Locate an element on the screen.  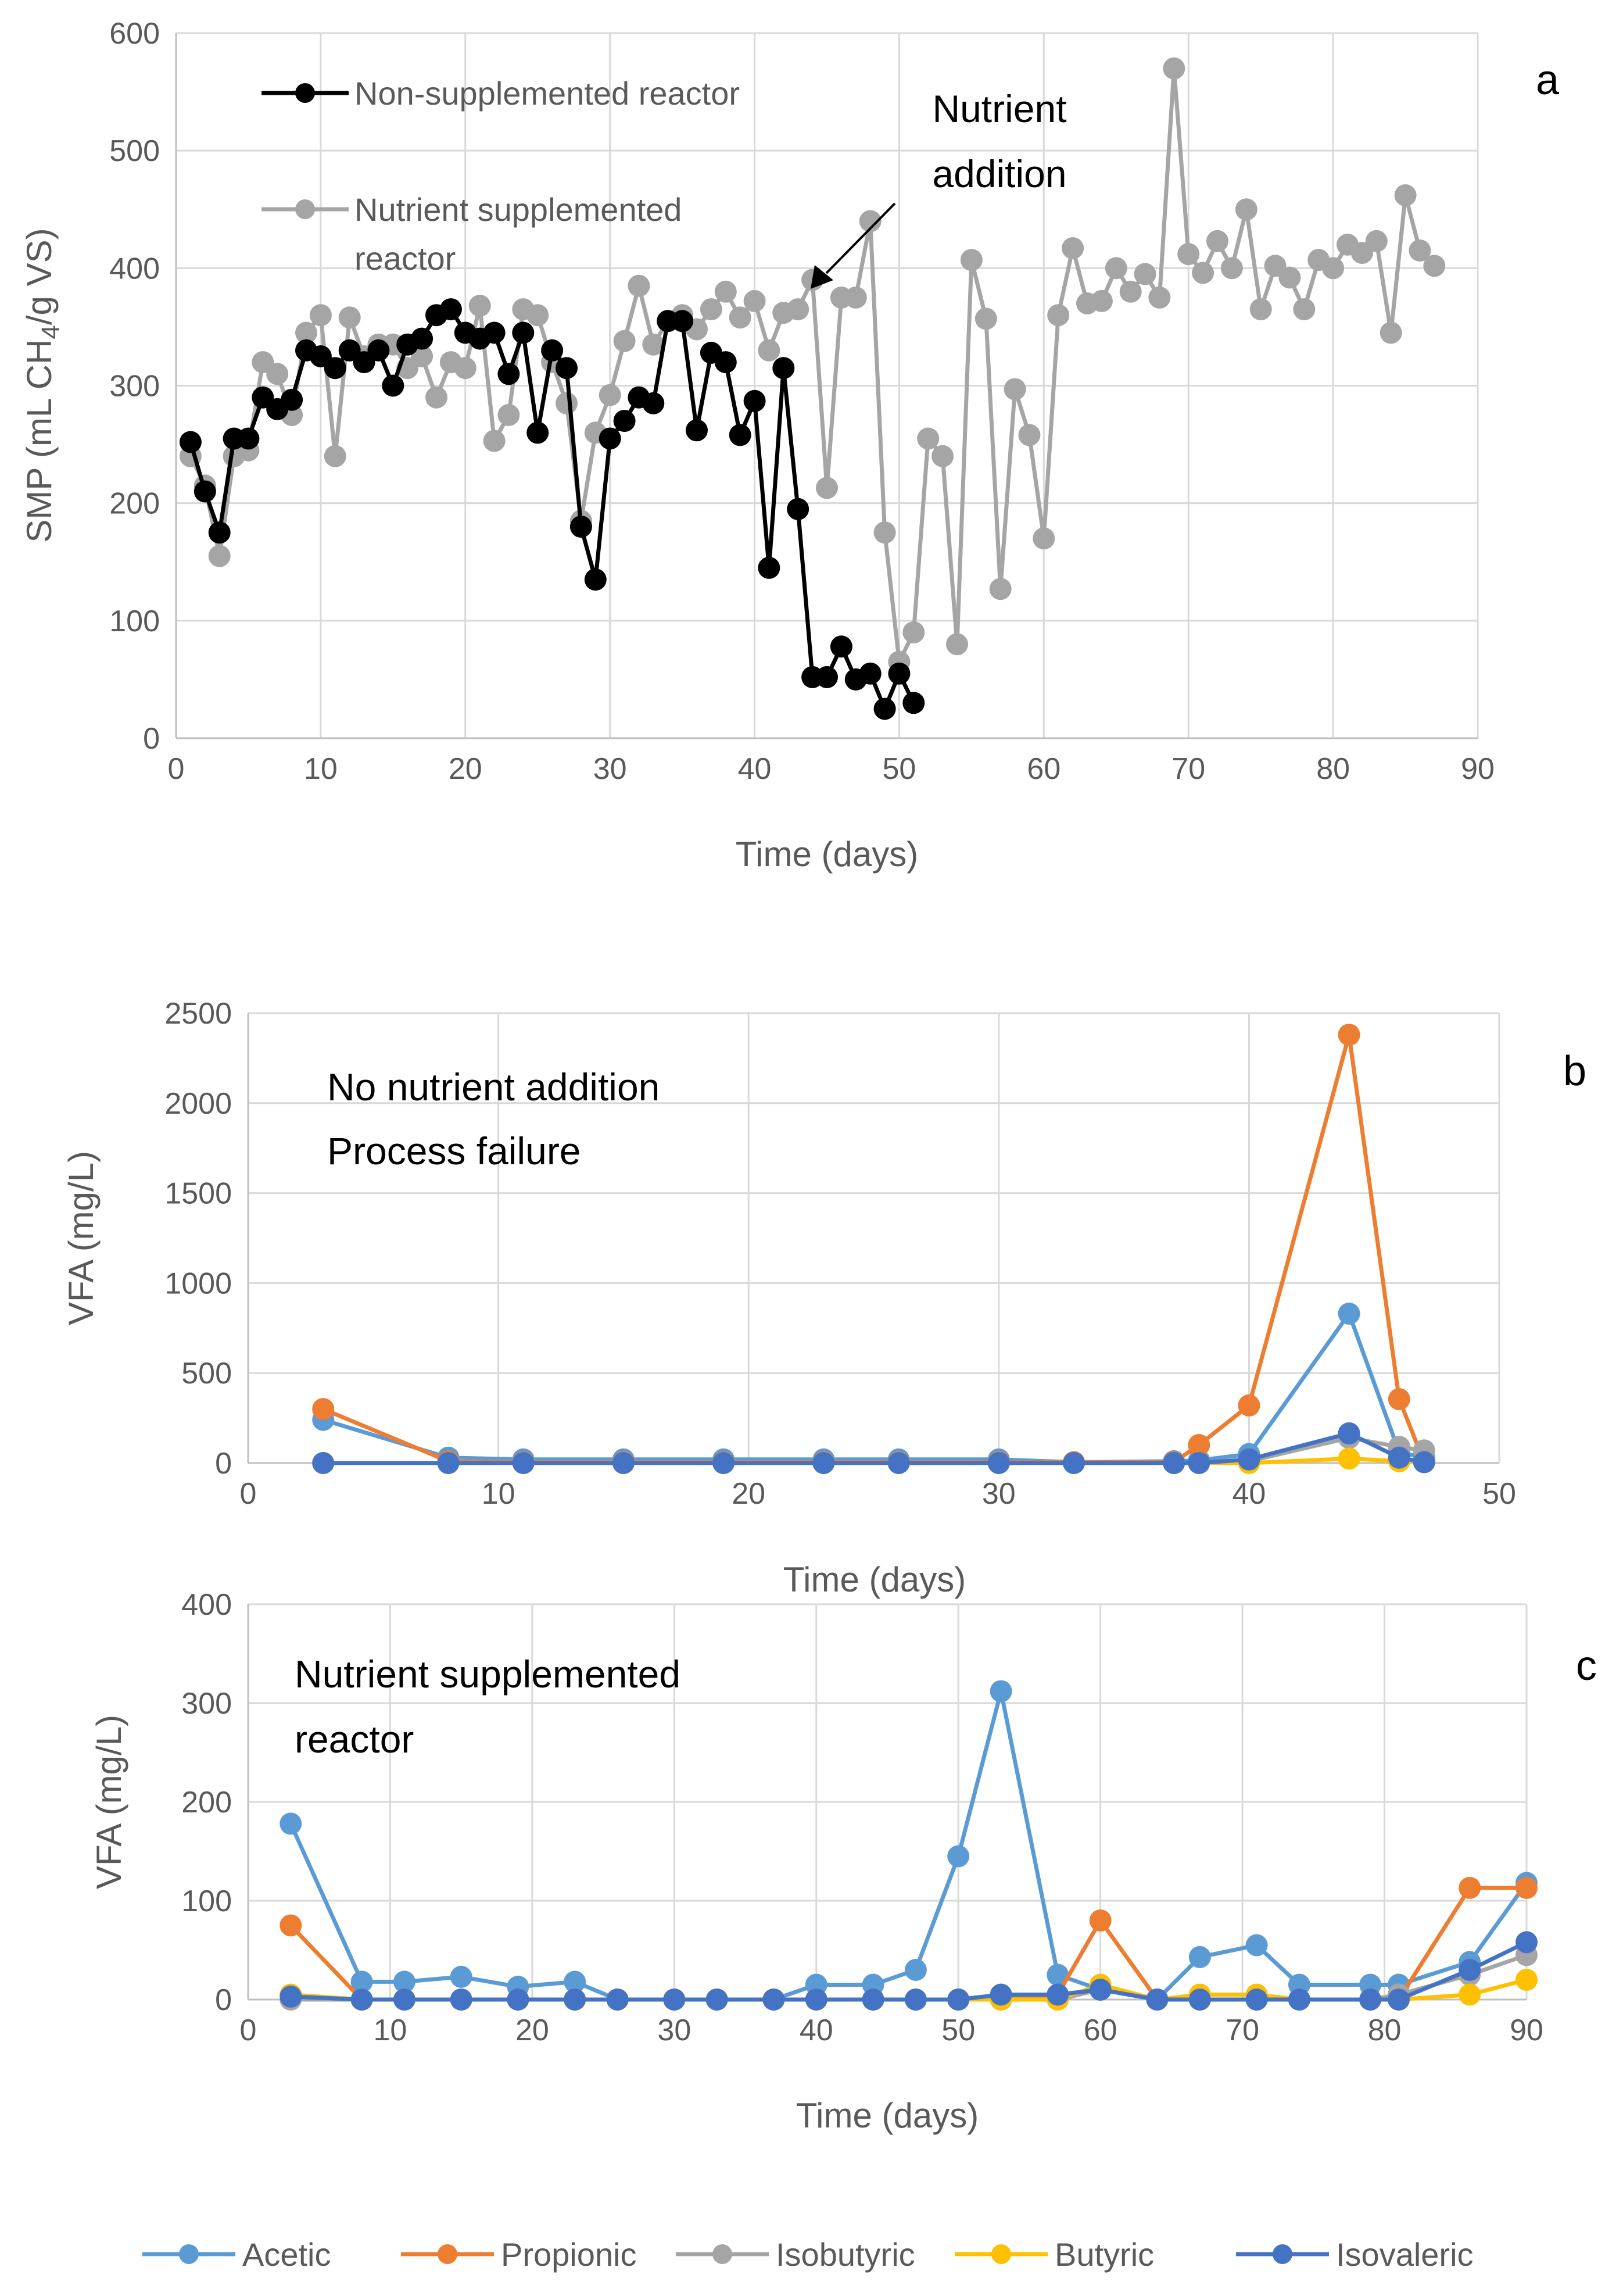
chart-b-y-tick-2000: 2000 is located at coordinates (198, 1104).